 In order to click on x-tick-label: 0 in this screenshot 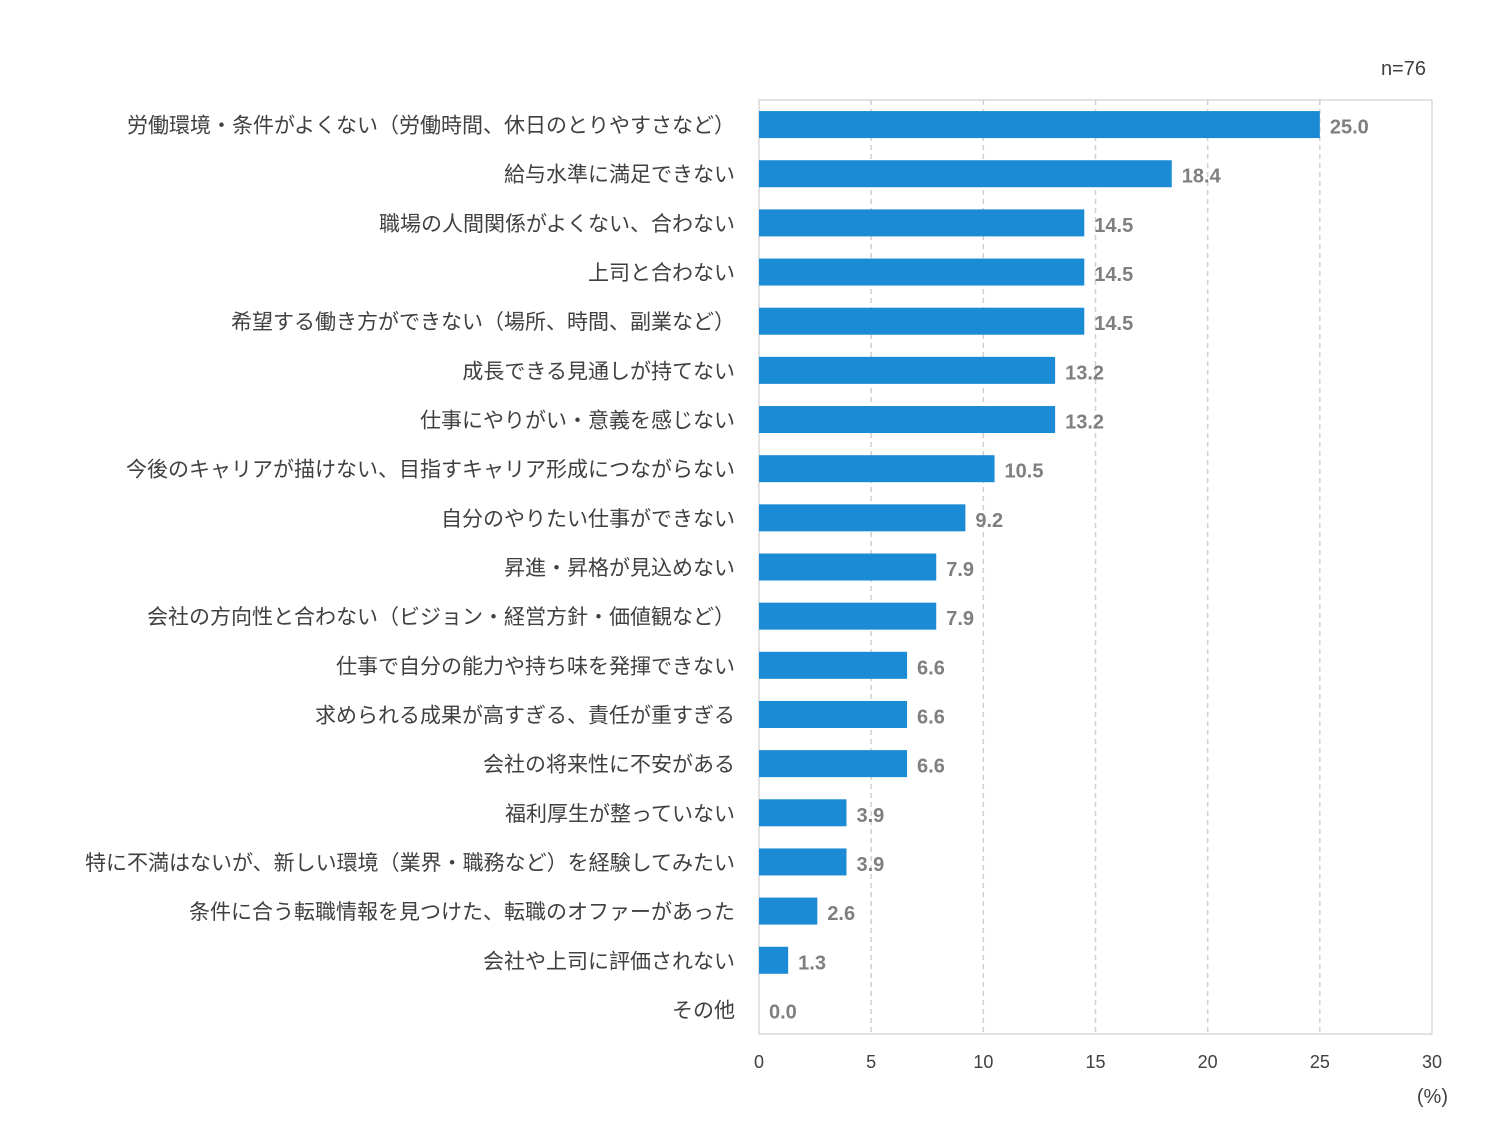, I will do `click(759, 1062)`.